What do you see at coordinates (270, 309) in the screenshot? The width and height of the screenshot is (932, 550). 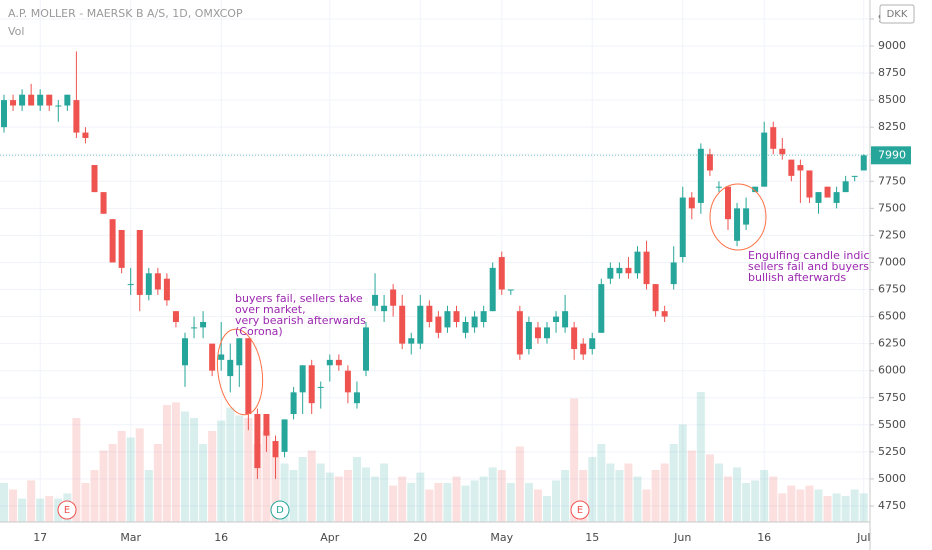 I see `annotation-text: over market,` at bounding box center [270, 309].